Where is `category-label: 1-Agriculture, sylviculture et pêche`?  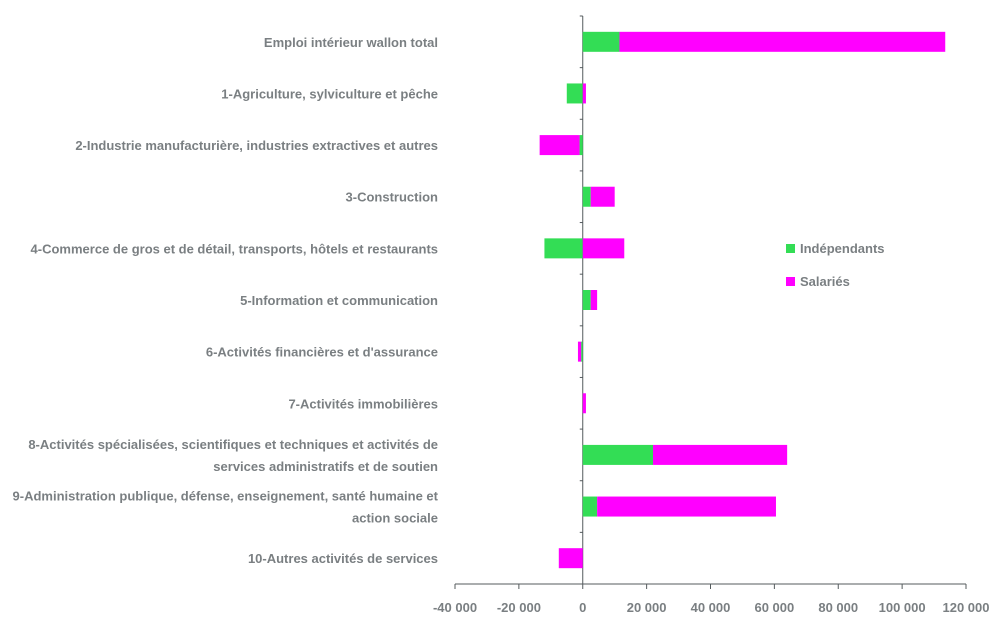
category-label: 1-Agriculture, sylviculture et pêche is located at coordinates (329, 93).